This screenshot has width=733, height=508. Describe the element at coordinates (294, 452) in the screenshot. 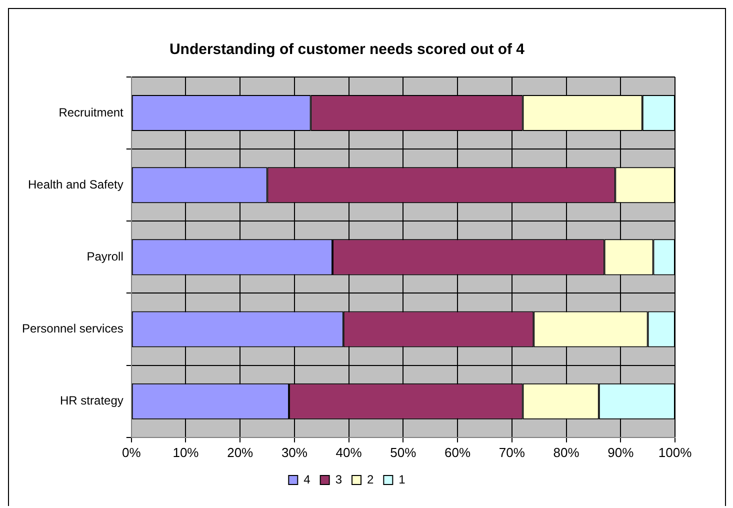

I see `x-tick-label: 30%` at that location.